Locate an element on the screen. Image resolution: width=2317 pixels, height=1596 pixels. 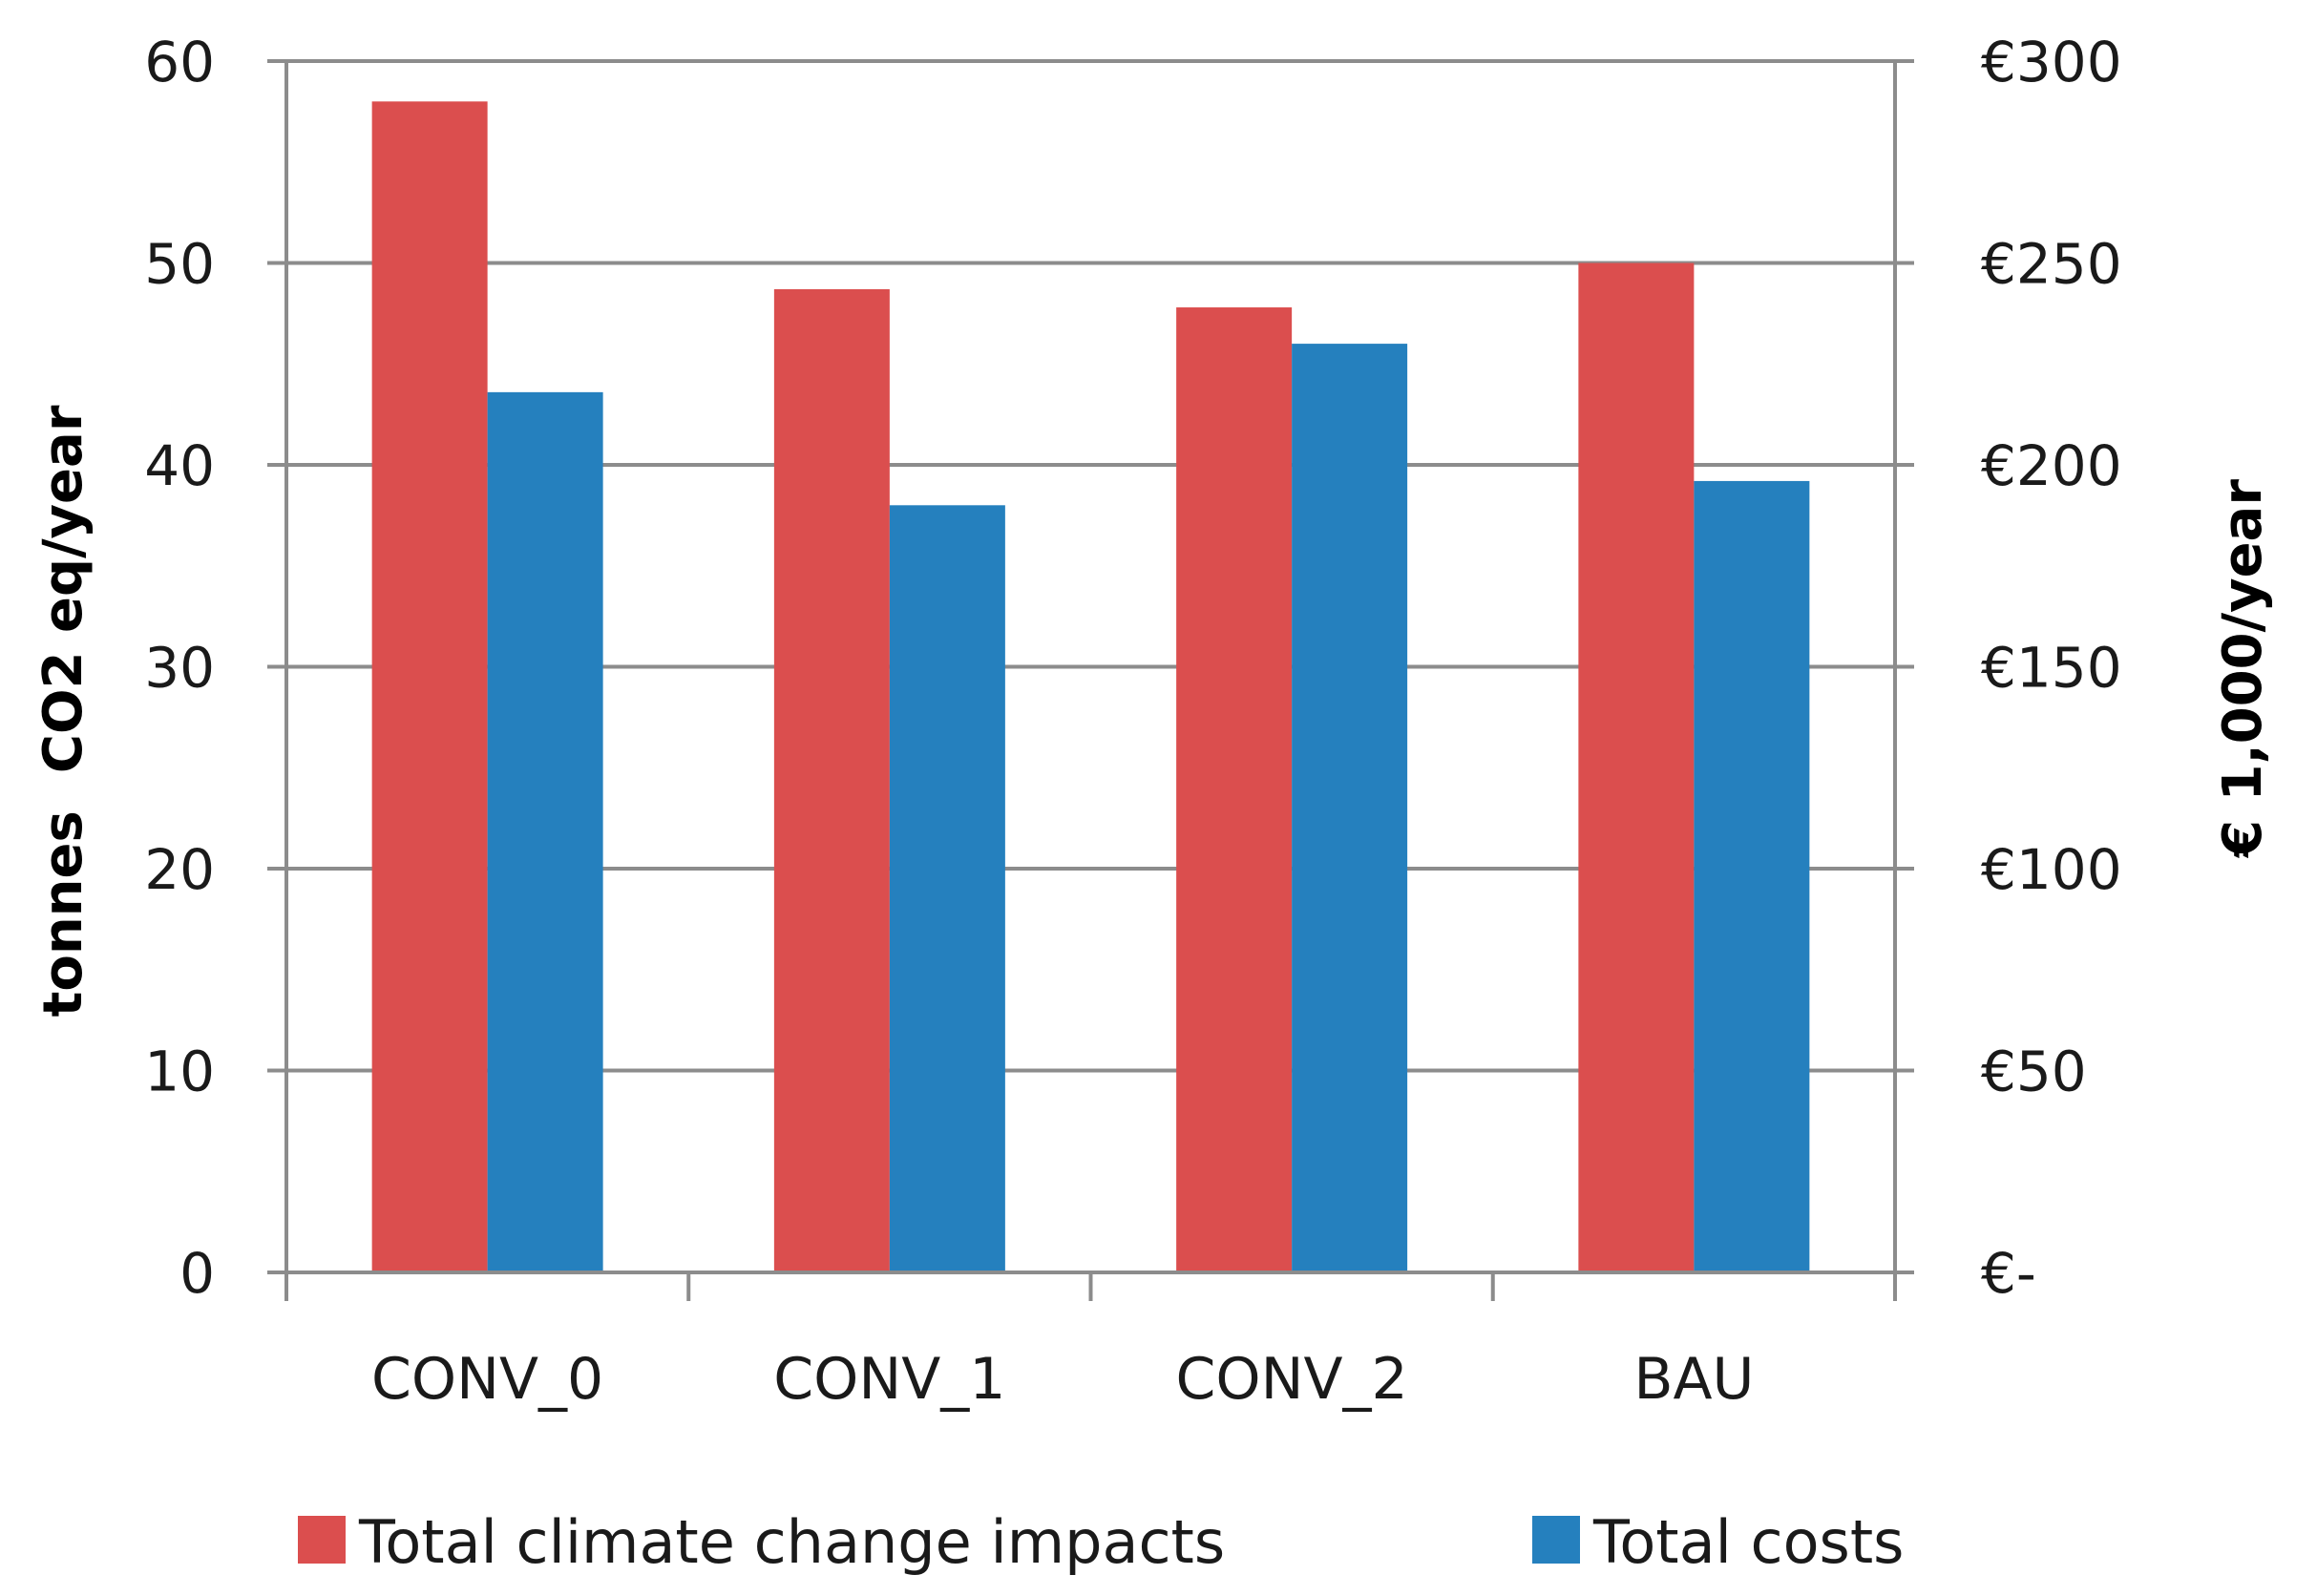
legend-label-costs: Total costs is located at coordinates (1748, 1542).